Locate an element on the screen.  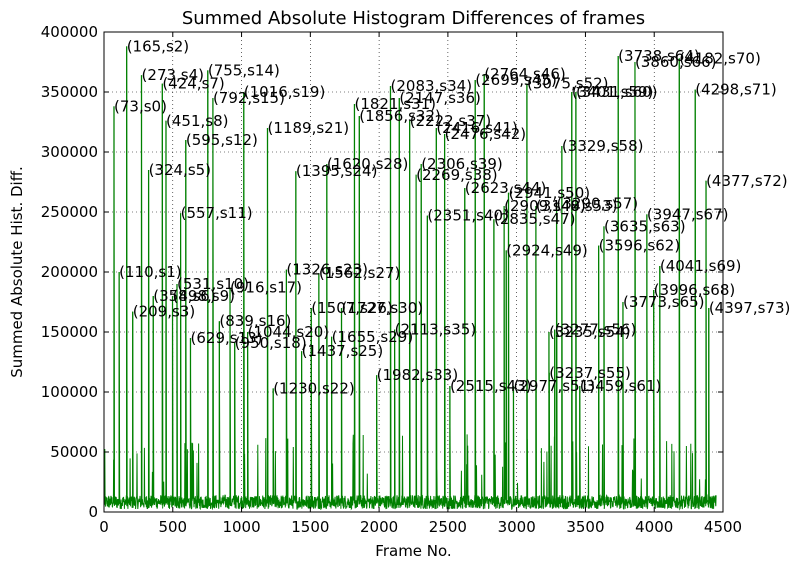
peak-annotation: (209,s3) is located at coordinates (164, 312).